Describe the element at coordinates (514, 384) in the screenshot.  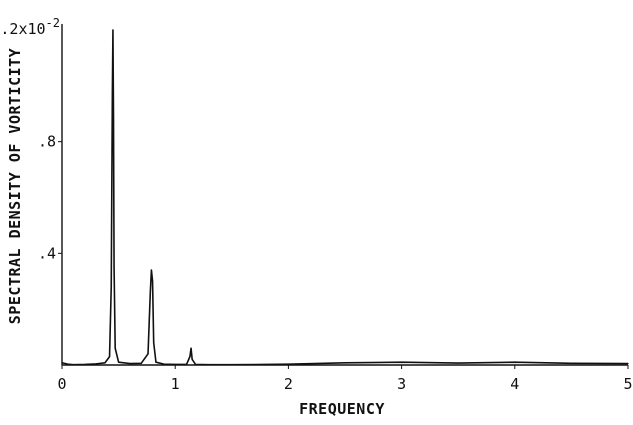
I see `x-tick-label: 4` at that location.